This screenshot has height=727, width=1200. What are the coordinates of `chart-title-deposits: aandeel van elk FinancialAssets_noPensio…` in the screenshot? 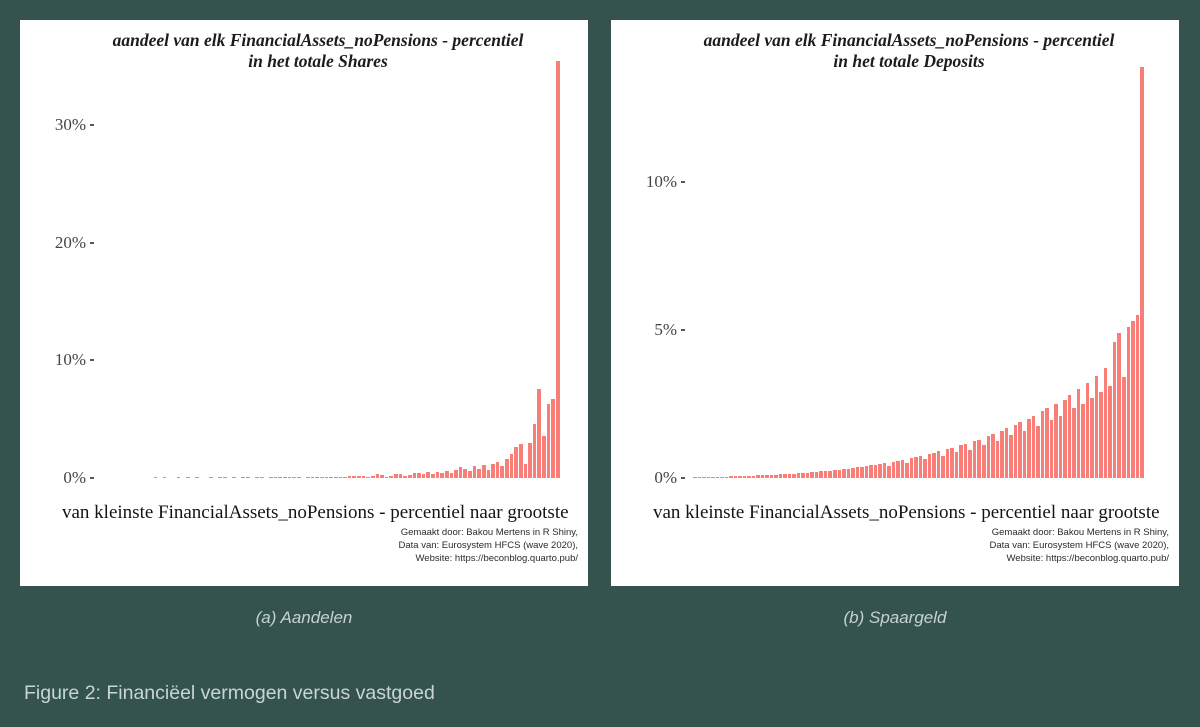 It's located at (909, 51).